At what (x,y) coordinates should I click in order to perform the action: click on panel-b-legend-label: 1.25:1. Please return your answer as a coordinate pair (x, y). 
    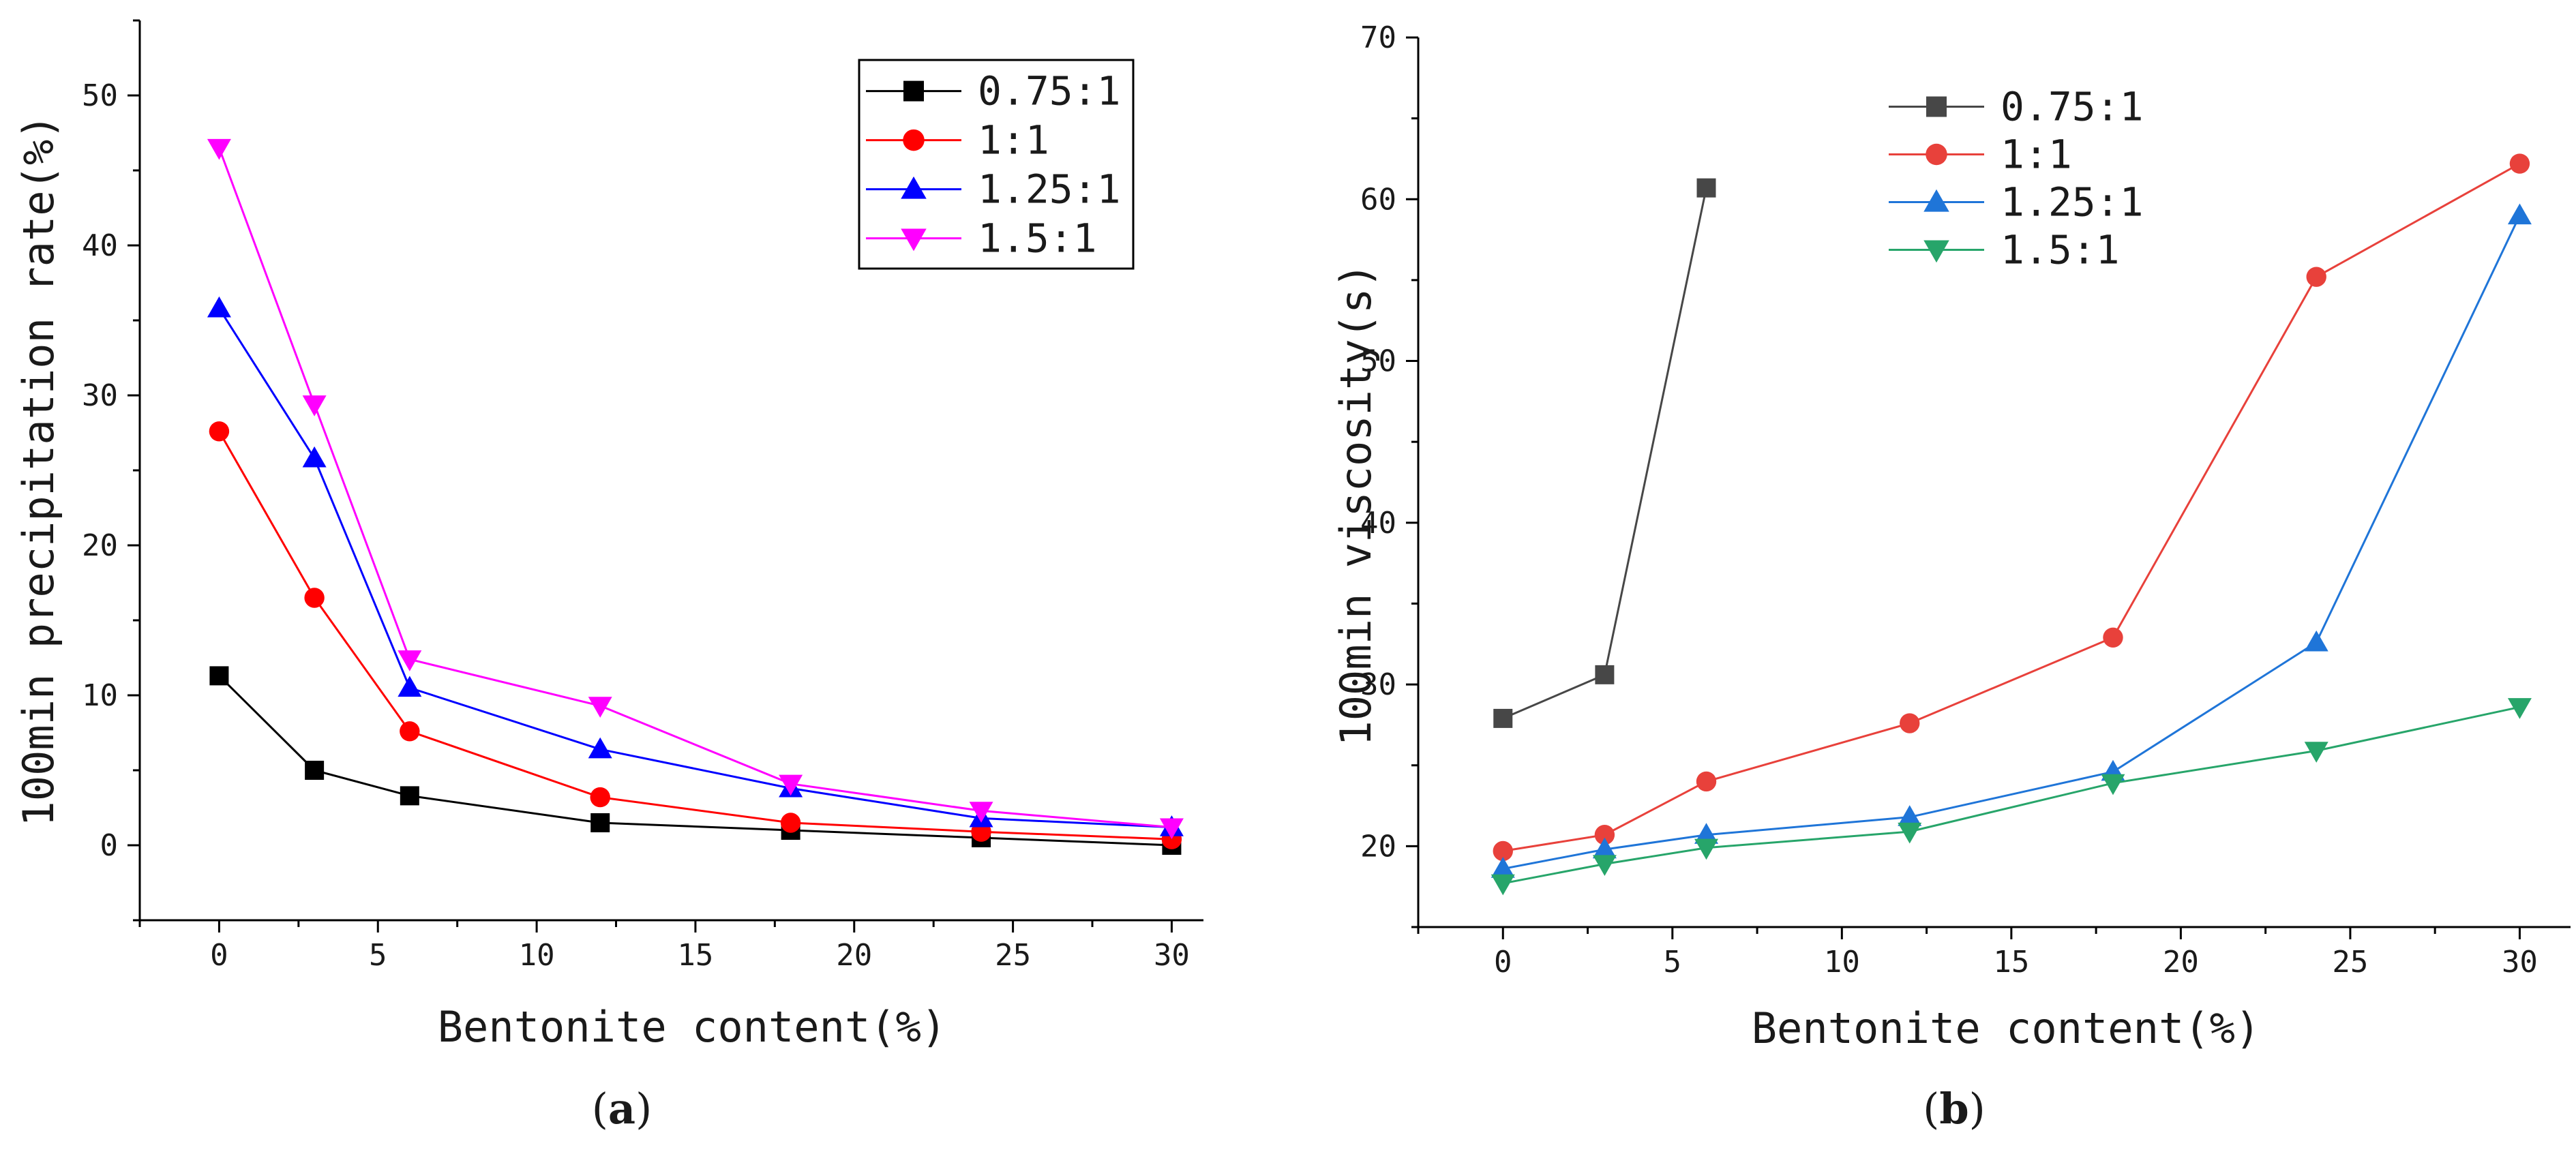
    Looking at the image, I should click on (2072, 202).